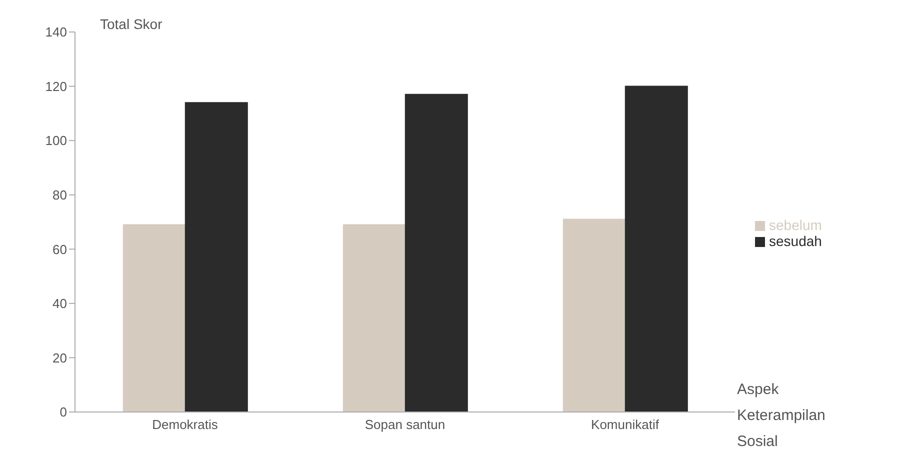 The height and width of the screenshot is (466, 923). I want to click on y-tick-label: 40, so click(59, 304).